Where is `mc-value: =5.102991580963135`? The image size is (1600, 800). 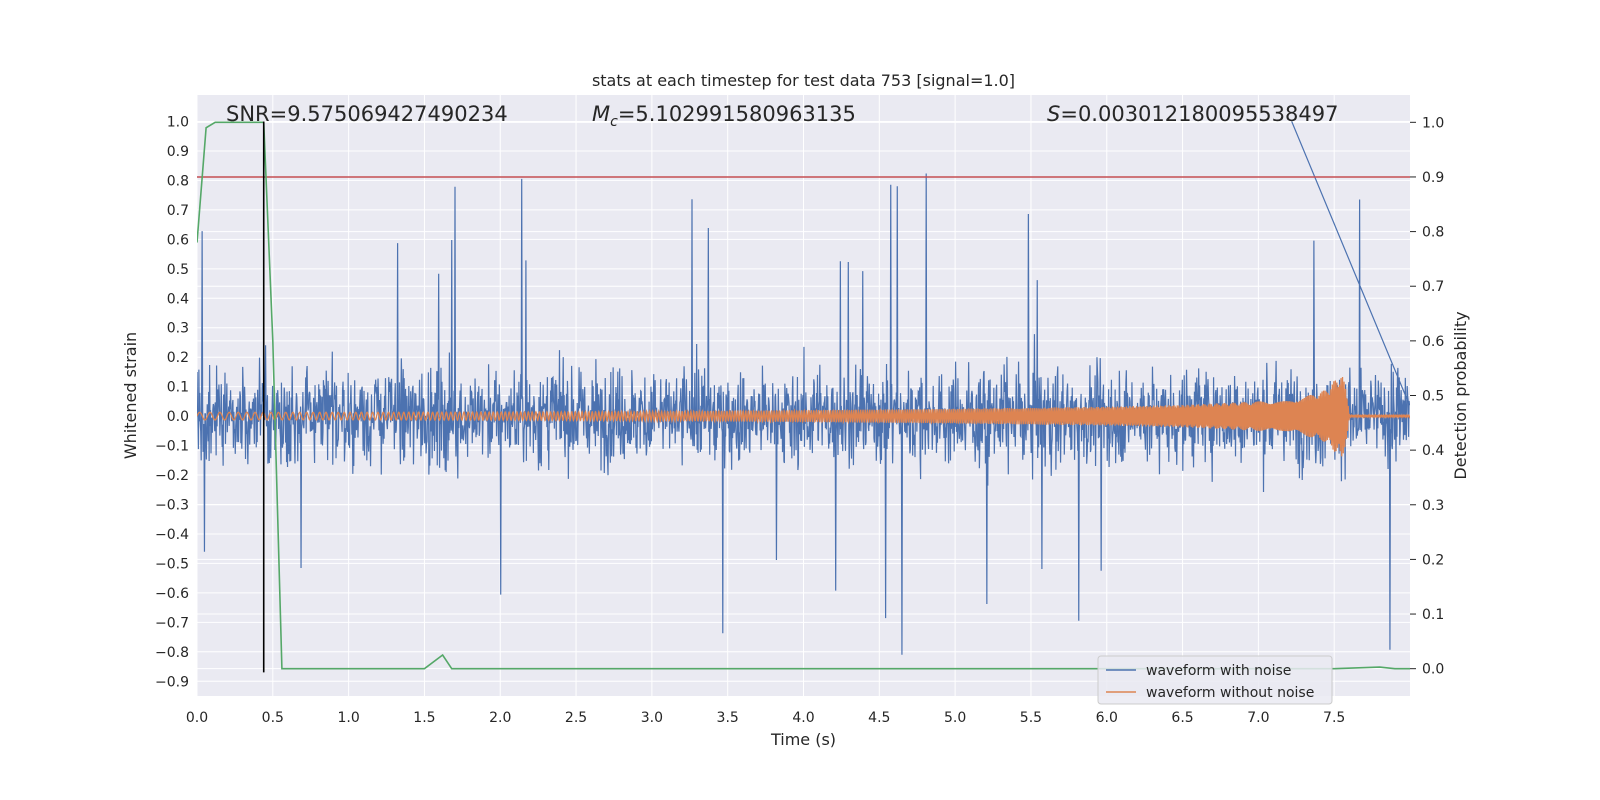 mc-value: =5.102991580963135 is located at coordinates (737, 114).